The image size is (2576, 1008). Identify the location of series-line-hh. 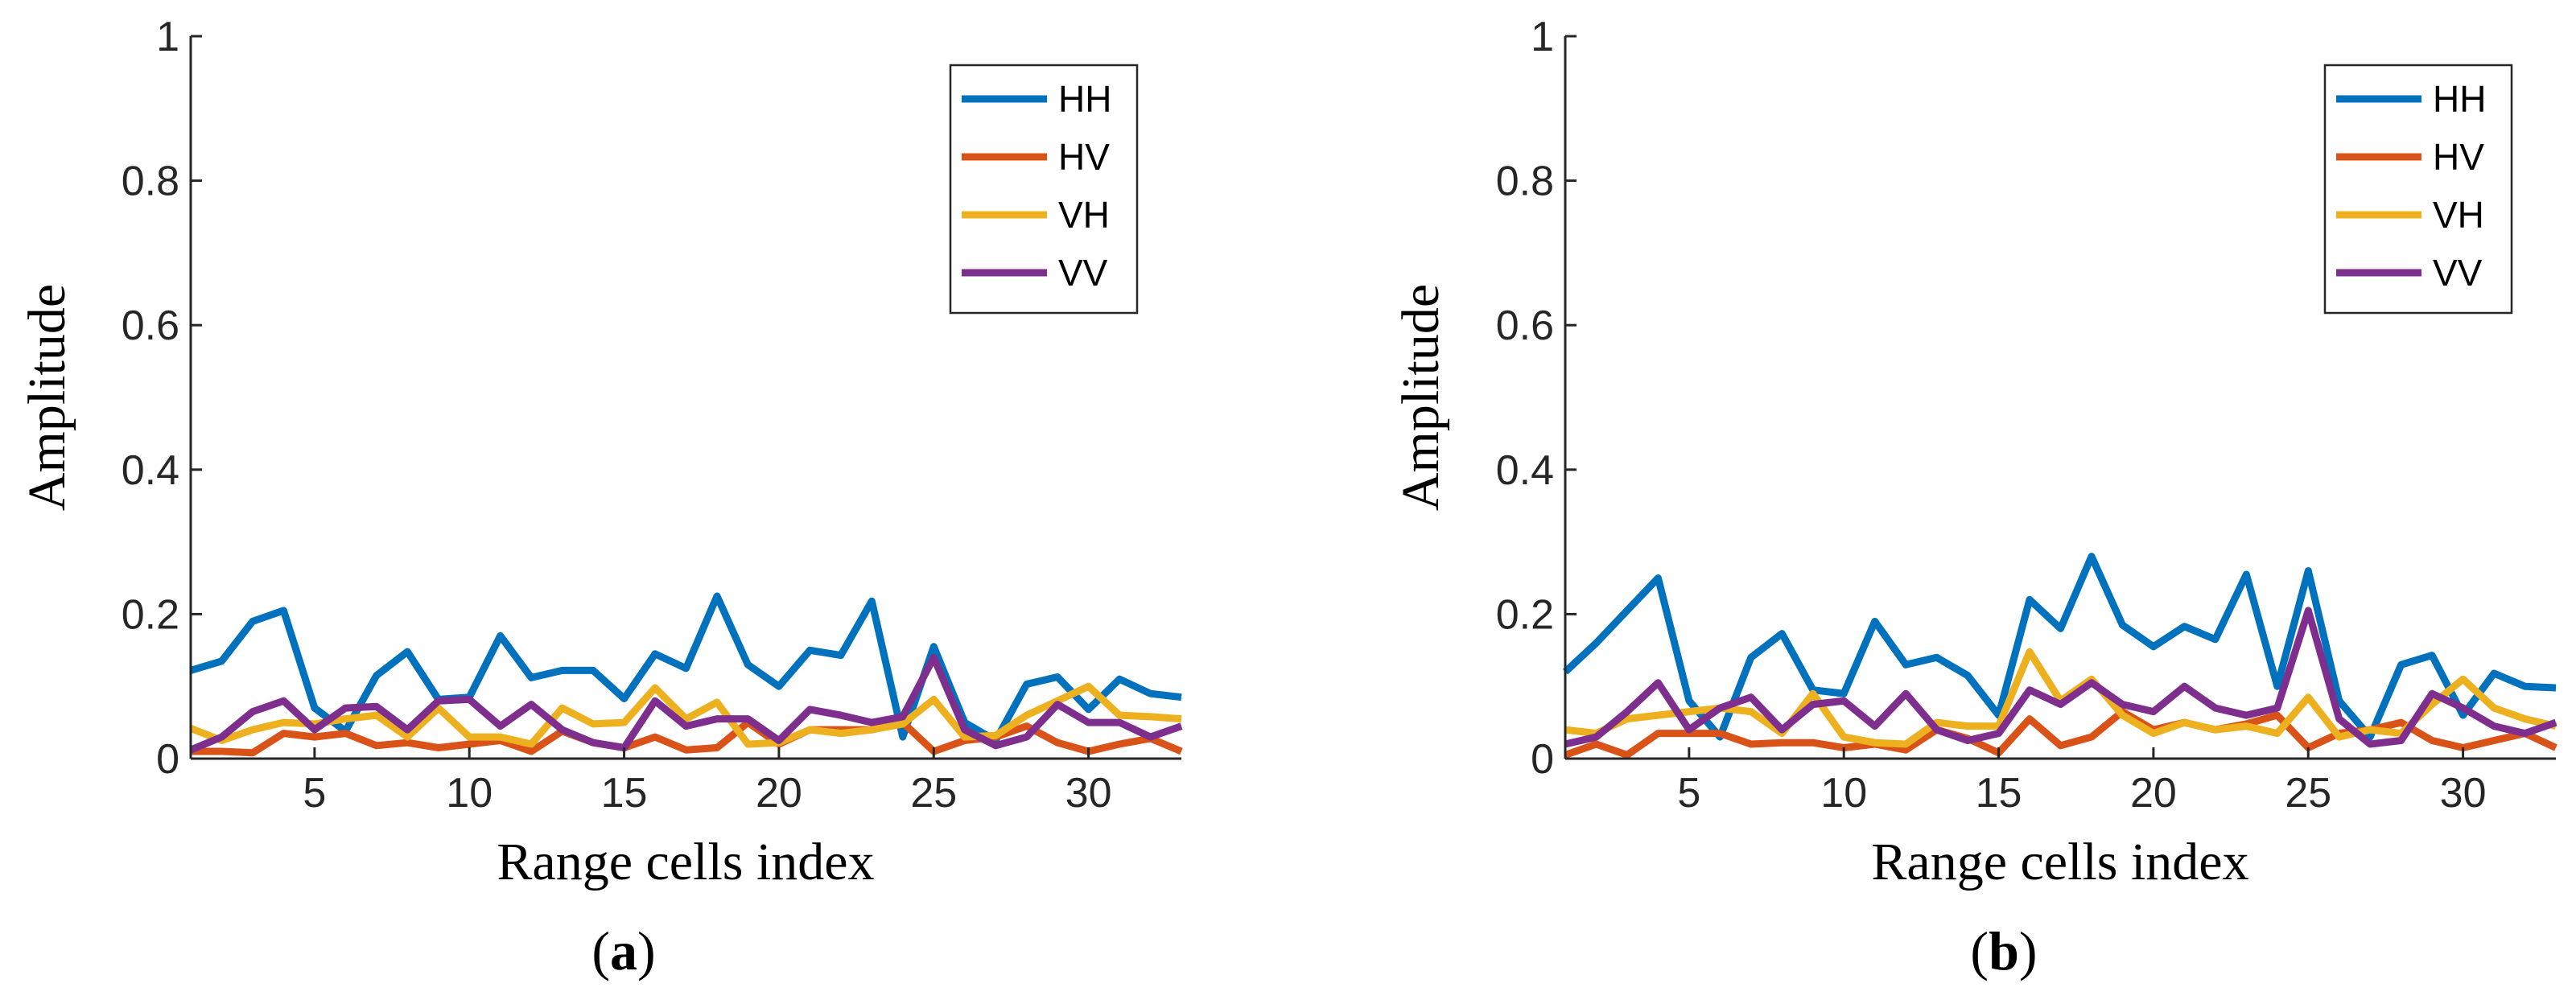
(685, 668).